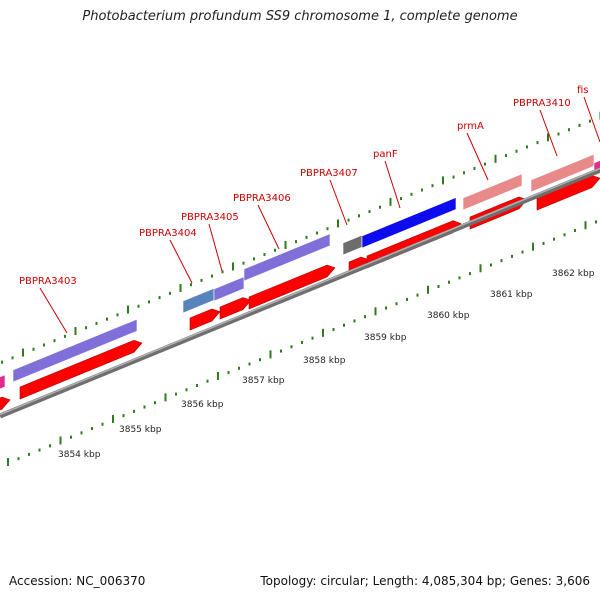  I want to click on gene-label: fis, so click(583, 90).